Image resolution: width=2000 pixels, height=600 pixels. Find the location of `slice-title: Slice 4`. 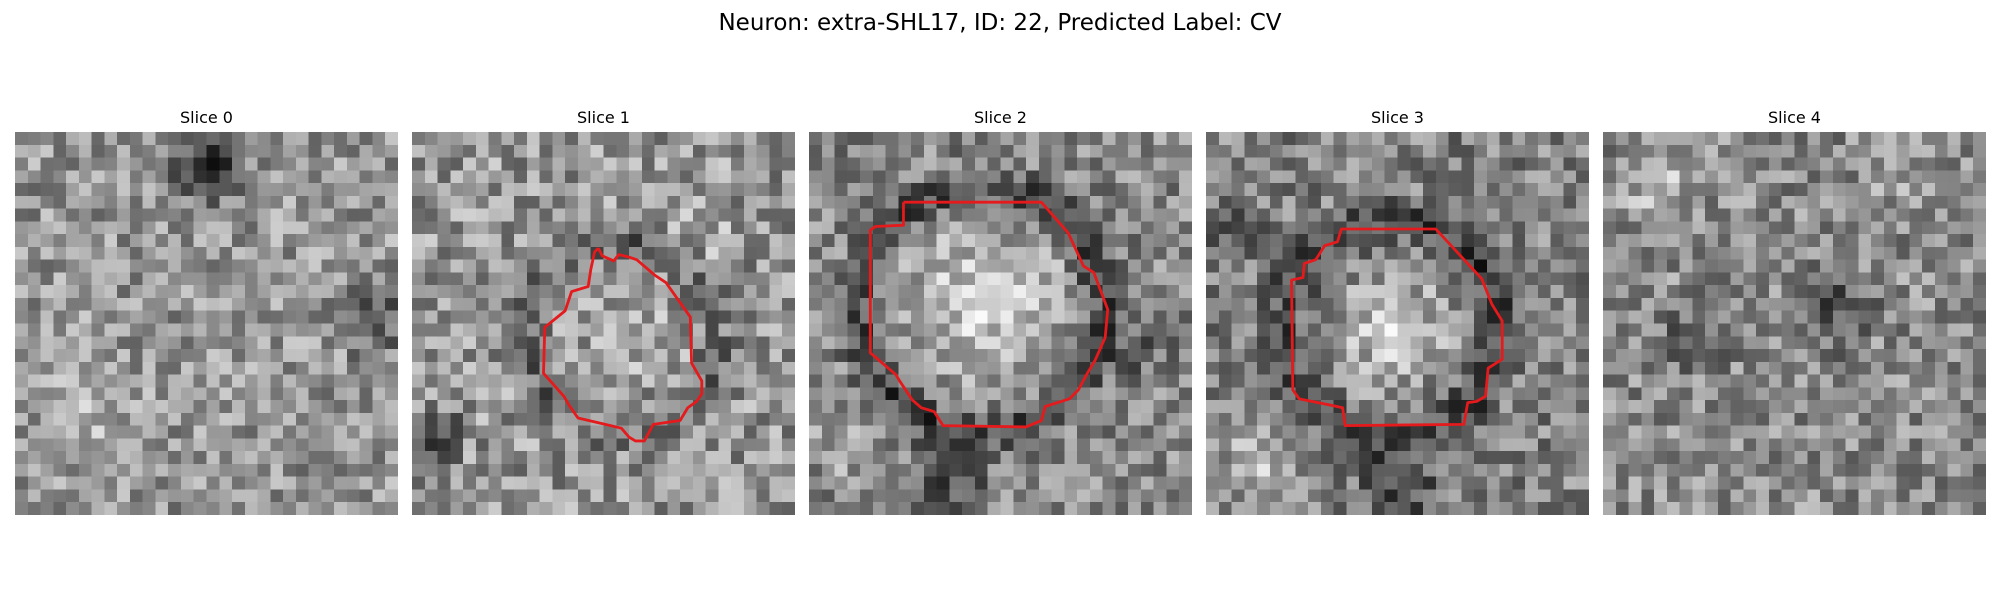

slice-title: Slice 4 is located at coordinates (1794, 117).